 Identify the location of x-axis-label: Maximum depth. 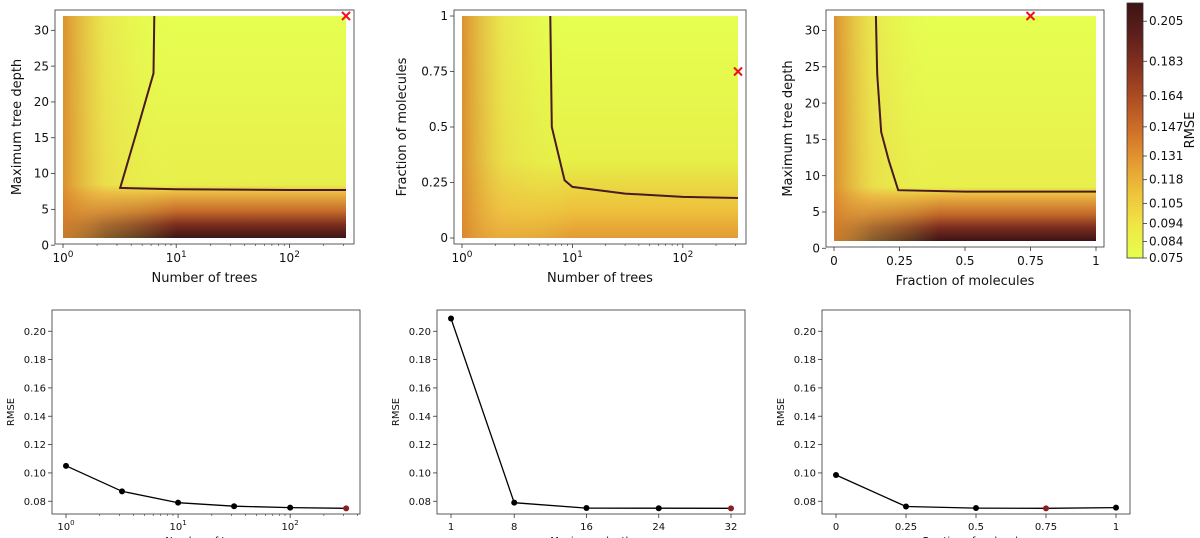
(591, 537).